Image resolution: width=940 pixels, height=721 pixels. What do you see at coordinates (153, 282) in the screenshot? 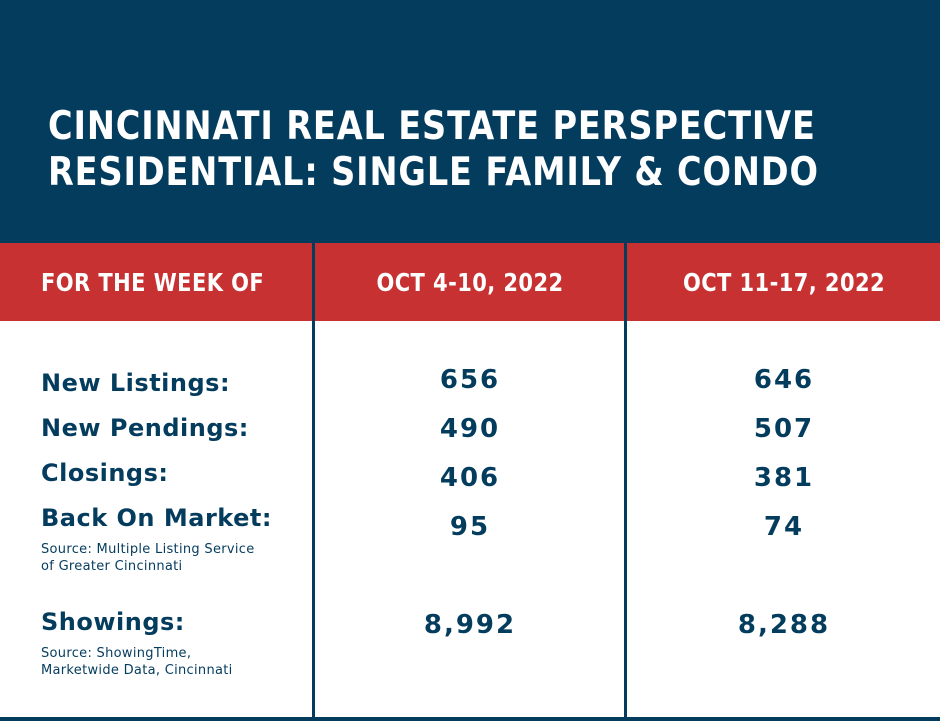
I see `column-header-label: FOR THE WEEK OF` at bounding box center [153, 282].